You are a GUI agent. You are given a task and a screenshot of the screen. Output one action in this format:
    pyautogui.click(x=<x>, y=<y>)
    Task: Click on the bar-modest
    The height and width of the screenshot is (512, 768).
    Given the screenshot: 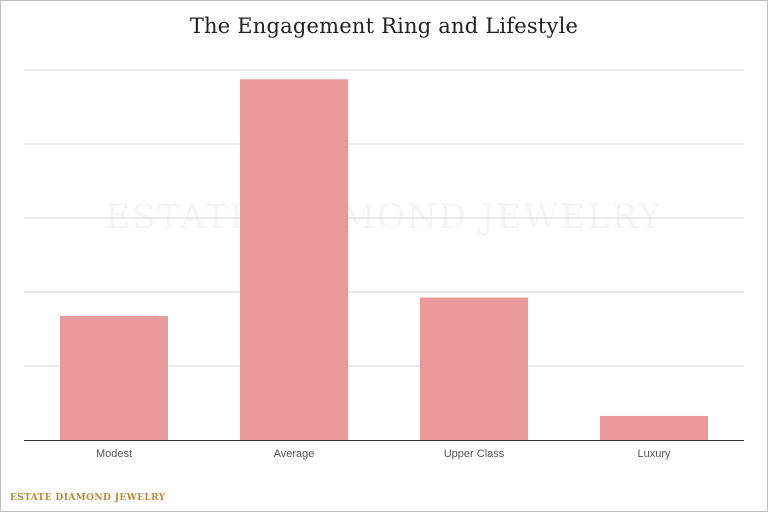 What is the action you would take?
    pyautogui.click(x=114, y=378)
    